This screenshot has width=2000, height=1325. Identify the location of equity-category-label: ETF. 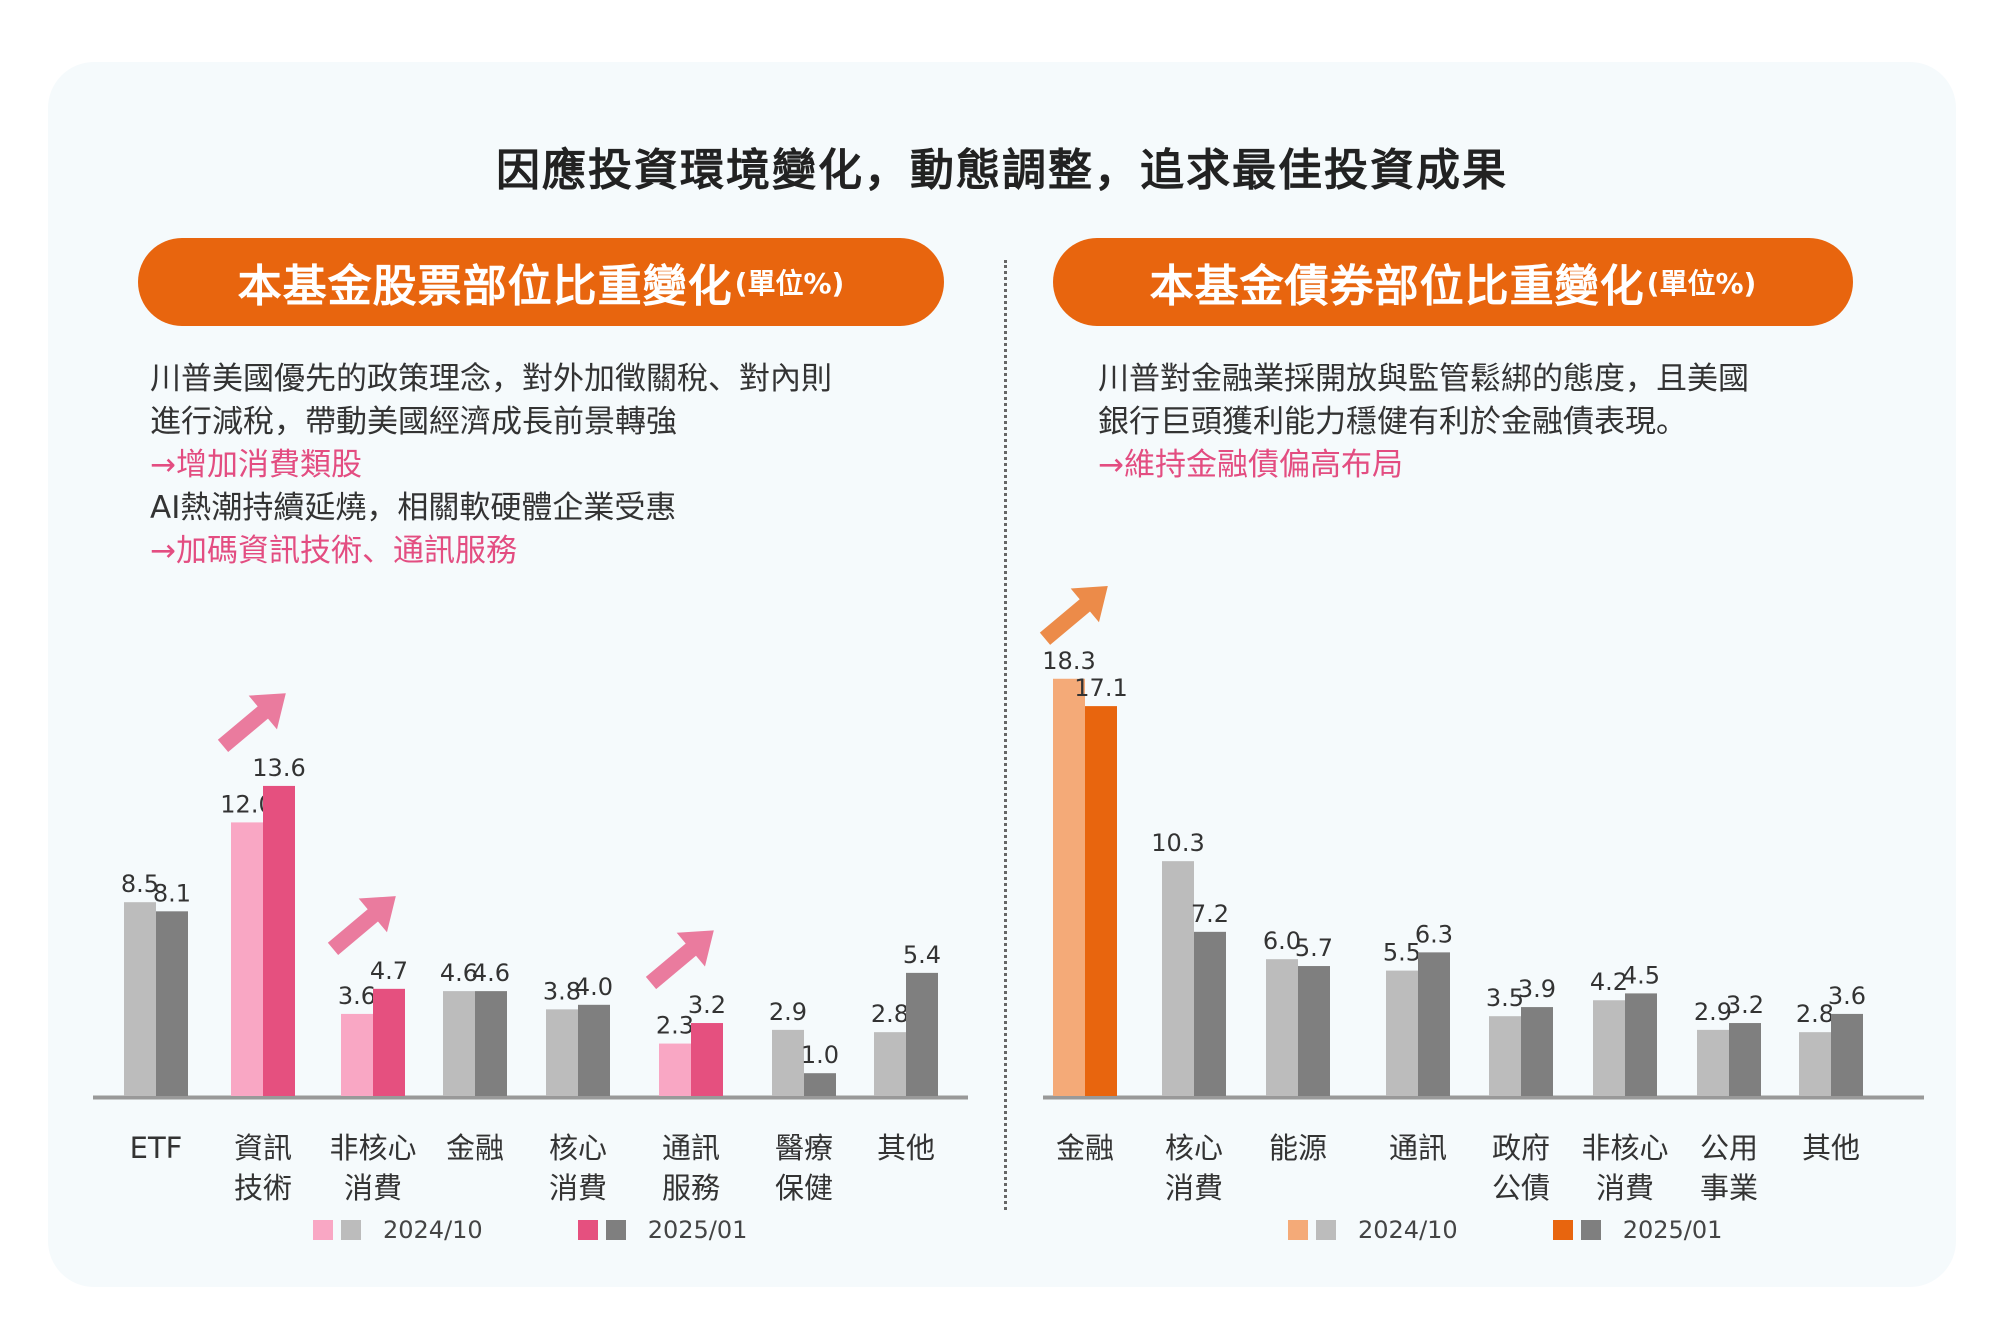
(156, 1148).